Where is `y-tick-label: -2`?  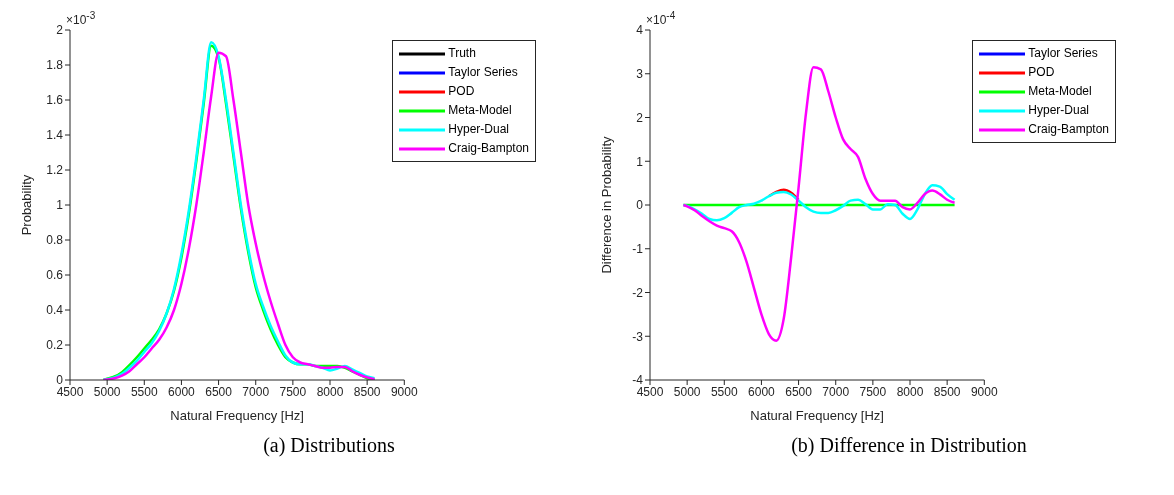
y-tick-label: -2 is located at coordinates (638, 292).